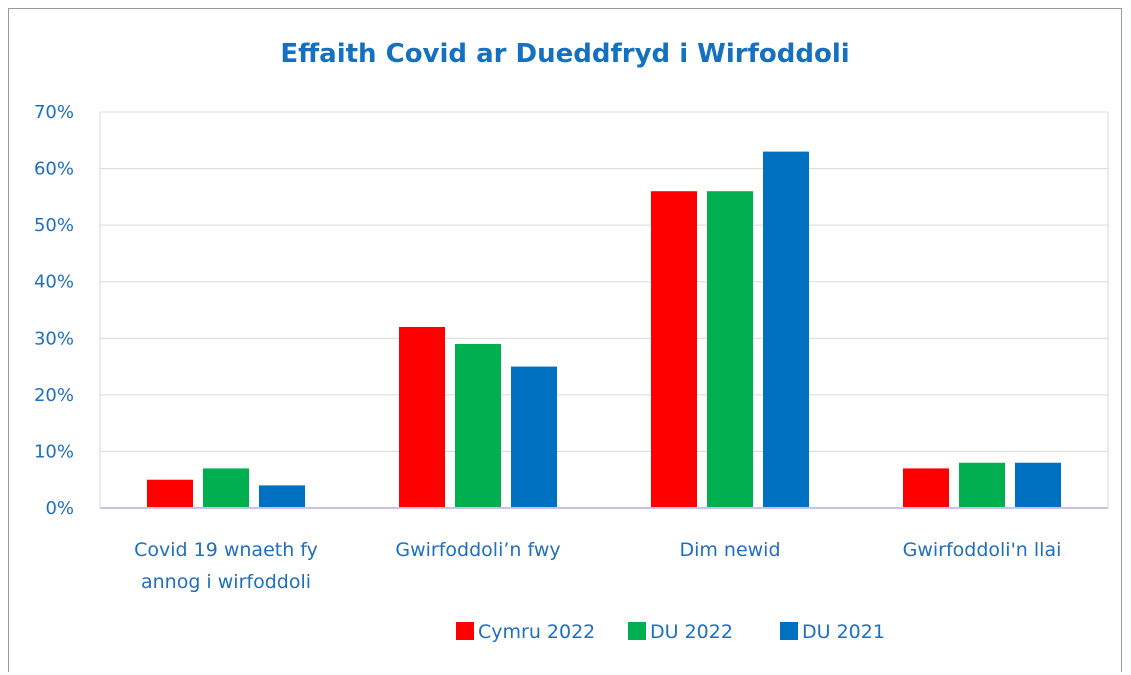 Image resolution: width=1131 pixels, height=675 pixels. What do you see at coordinates (54, 451) in the screenshot?
I see `y-tick-label: 10%` at bounding box center [54, 451].